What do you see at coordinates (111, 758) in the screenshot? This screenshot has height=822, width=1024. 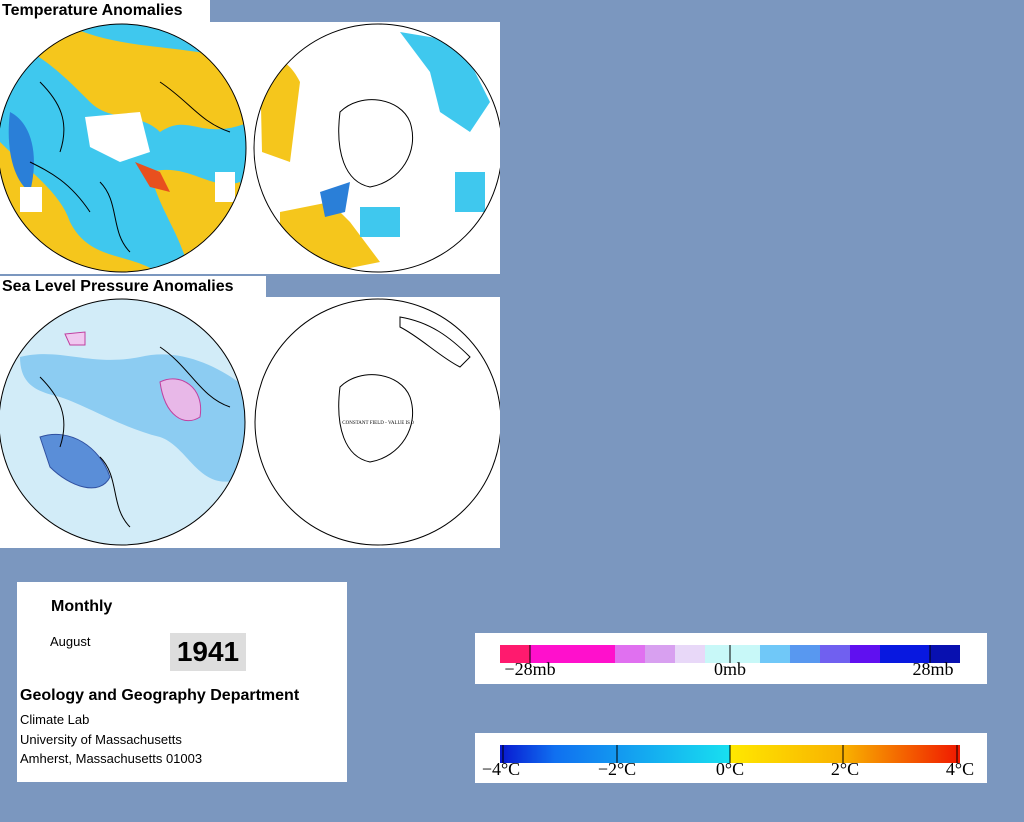 I see `address-line: Amherst, Massachusetts 01003` at bounding box center [111, 758].